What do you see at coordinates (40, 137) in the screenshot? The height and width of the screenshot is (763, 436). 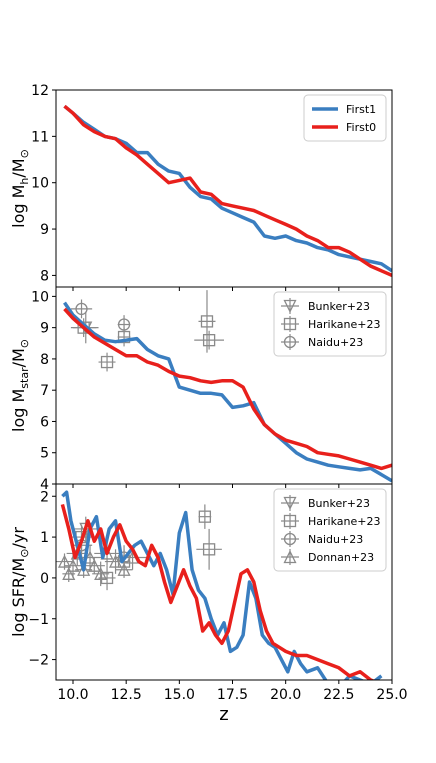 I see `y-tick-label: 11` at bounding box center [40, 137].